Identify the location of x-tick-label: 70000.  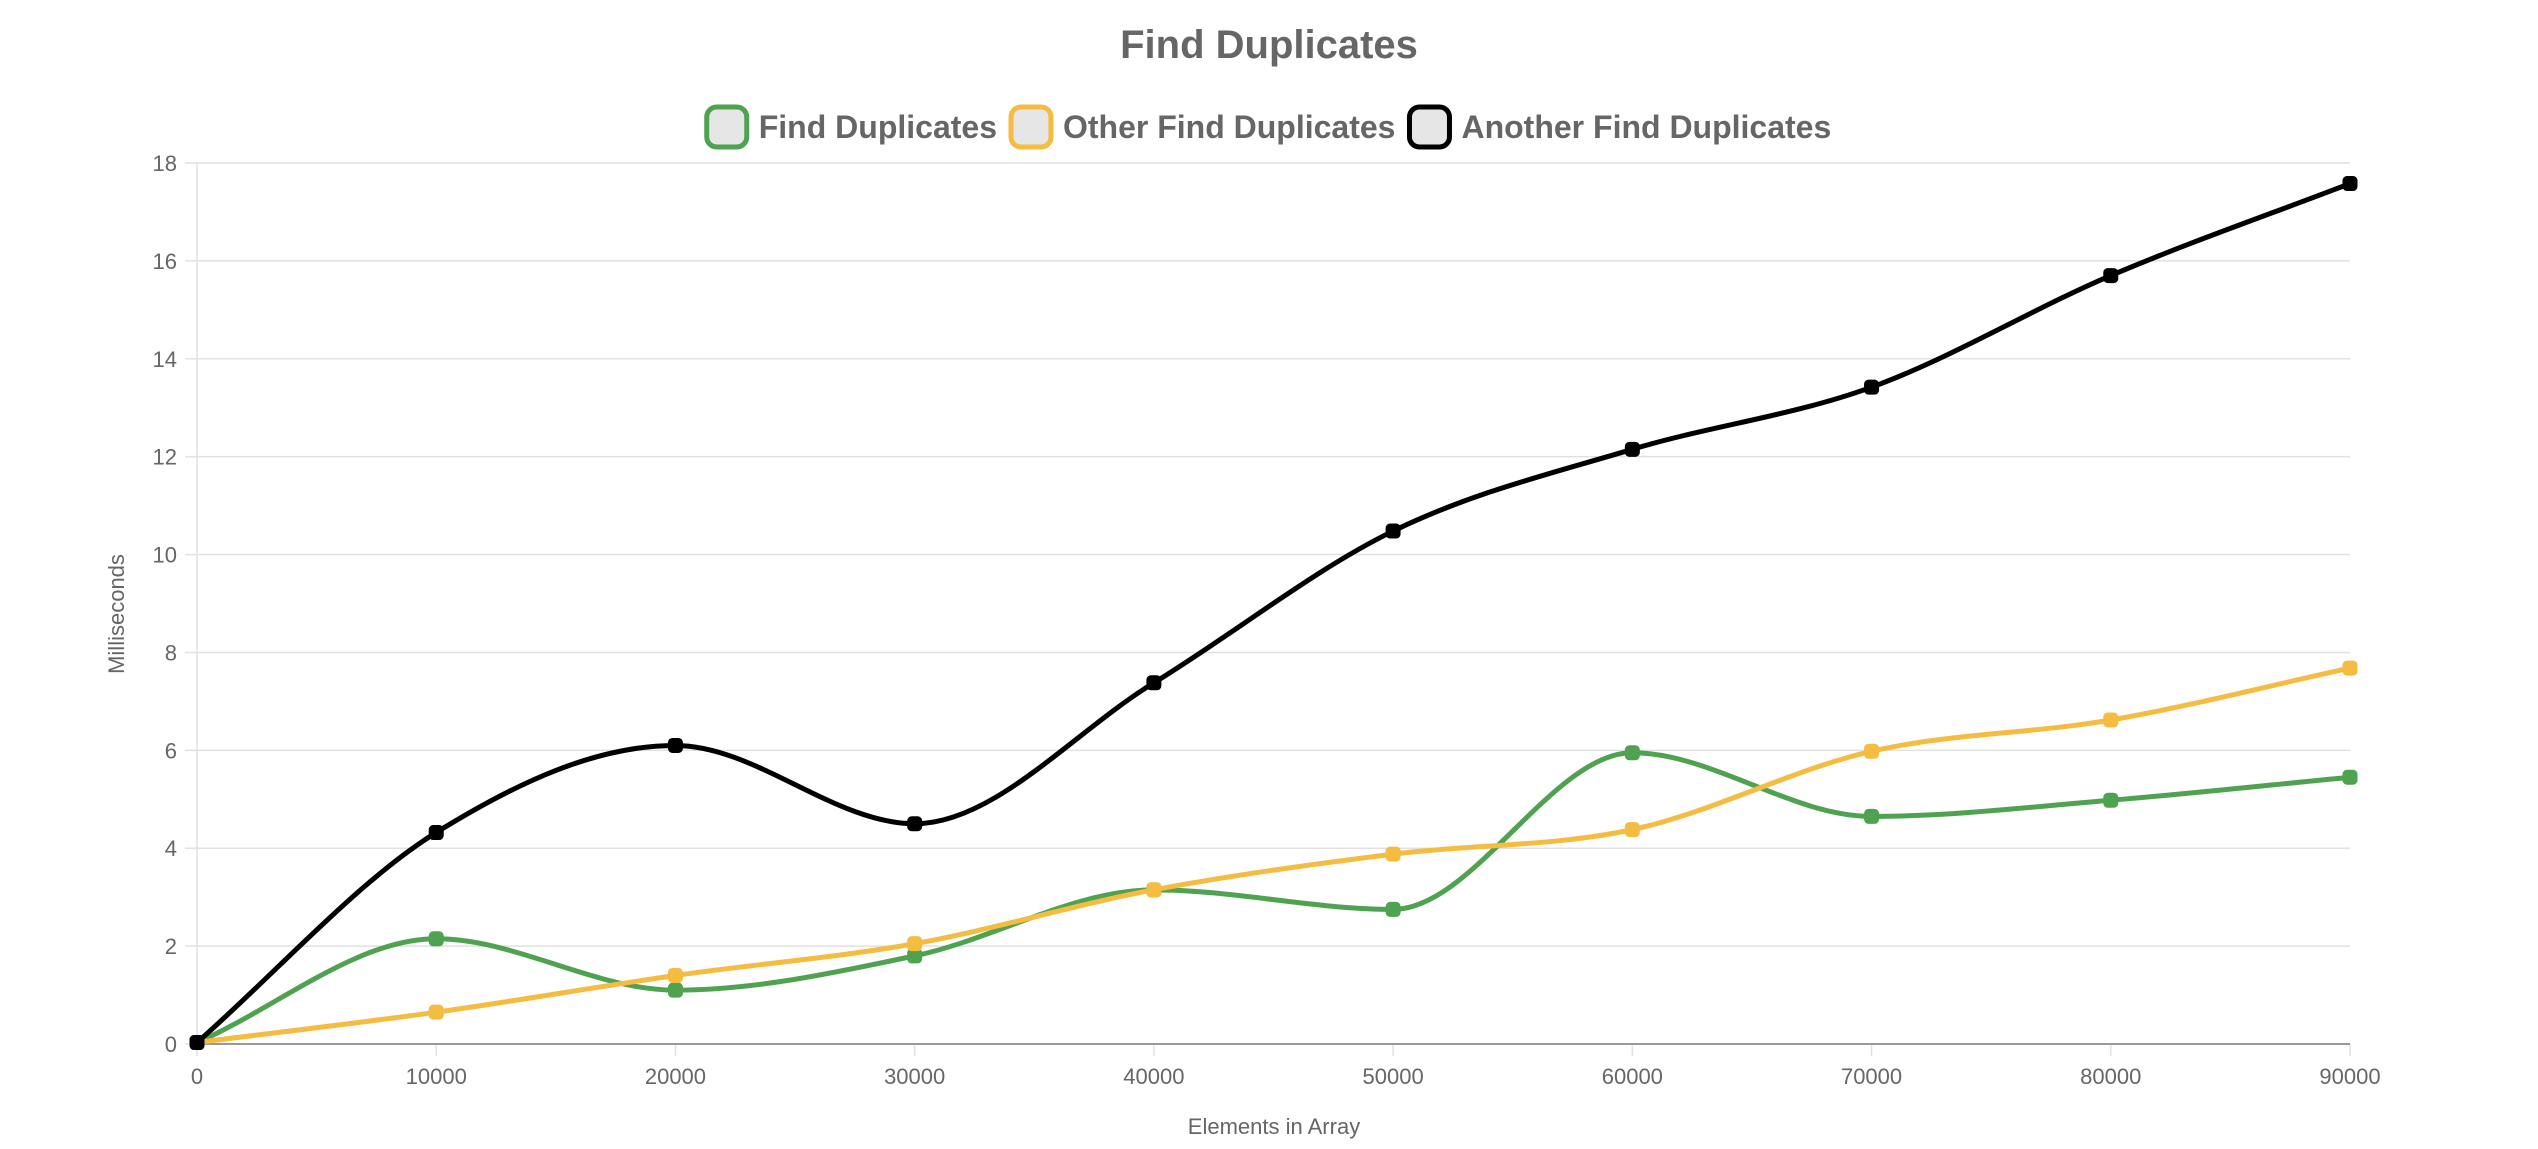
(1871, 1076).